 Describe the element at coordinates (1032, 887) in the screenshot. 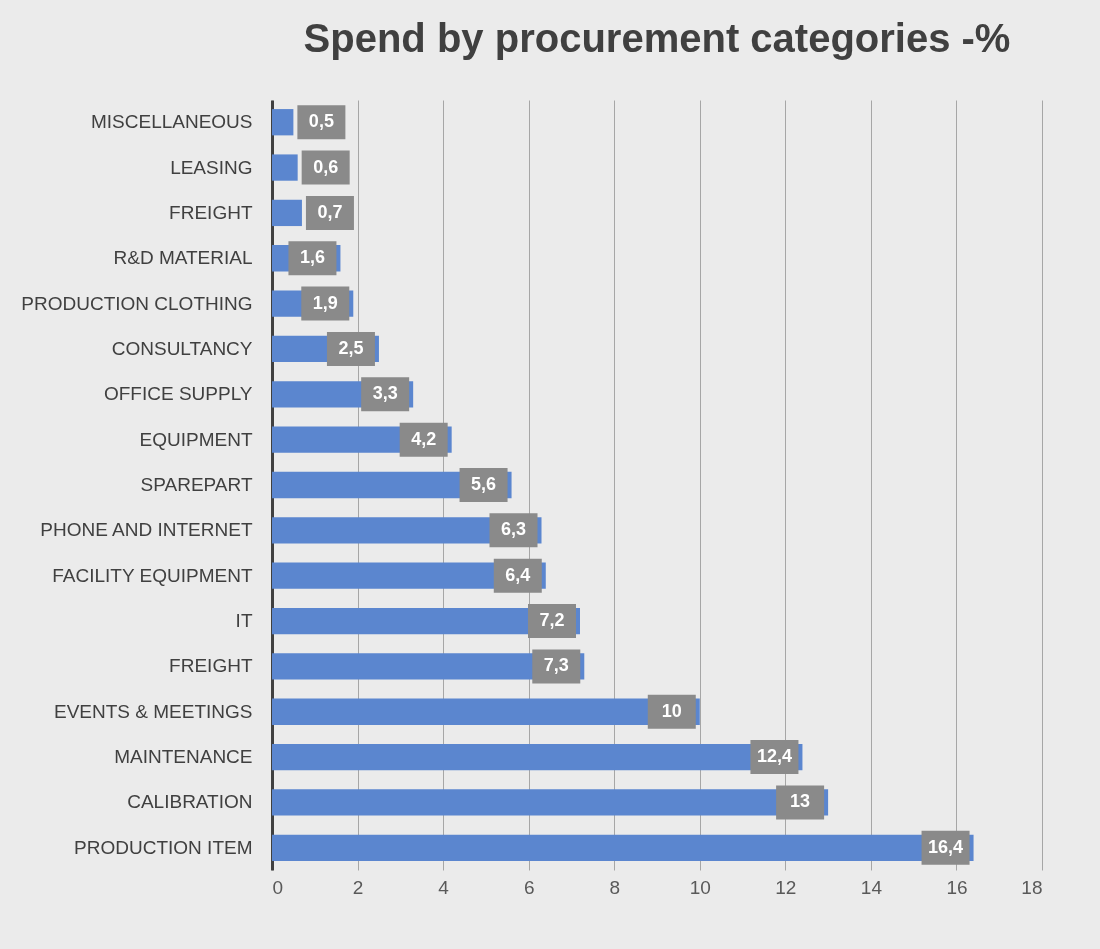

I see `x-tick-label: 18` at that location.